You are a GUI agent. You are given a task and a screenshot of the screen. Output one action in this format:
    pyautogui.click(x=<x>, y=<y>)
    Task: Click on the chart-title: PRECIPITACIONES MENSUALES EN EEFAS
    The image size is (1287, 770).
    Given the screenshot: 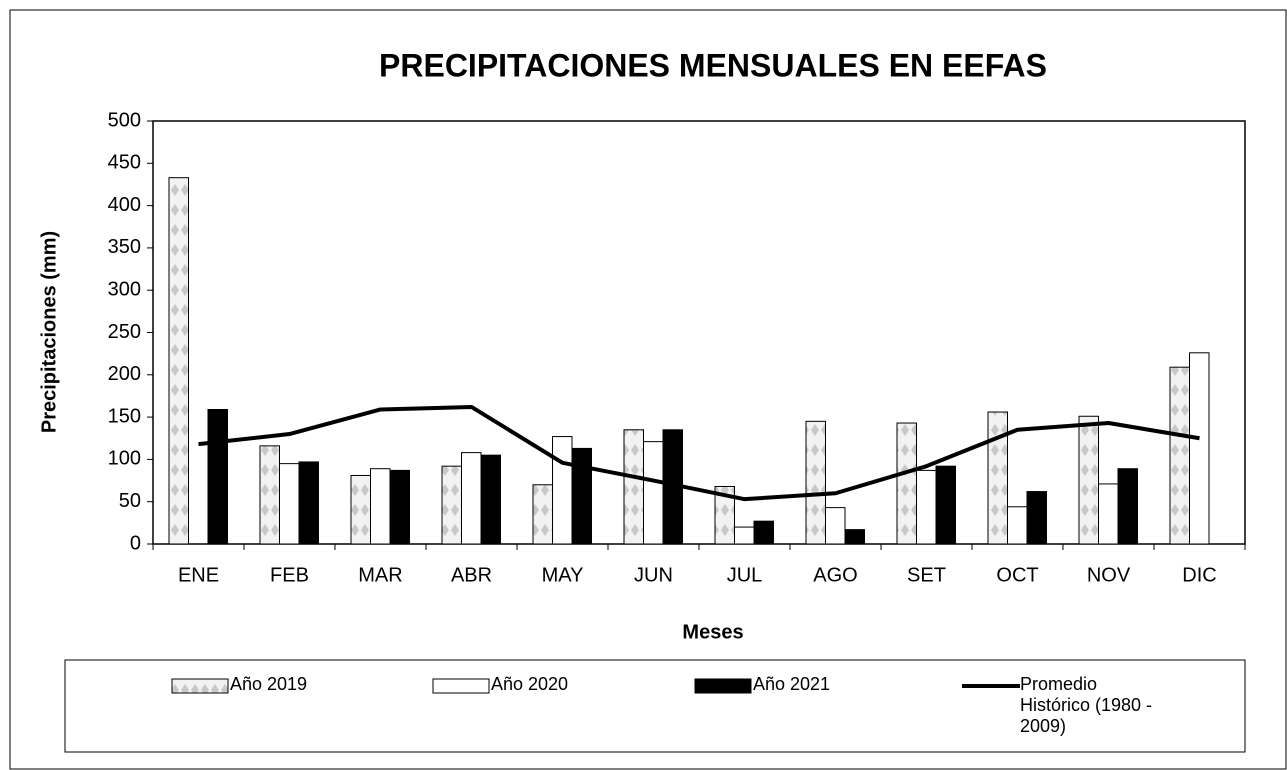 What is the action you would take?
    pyautogui.click(x=713, y=65)
    